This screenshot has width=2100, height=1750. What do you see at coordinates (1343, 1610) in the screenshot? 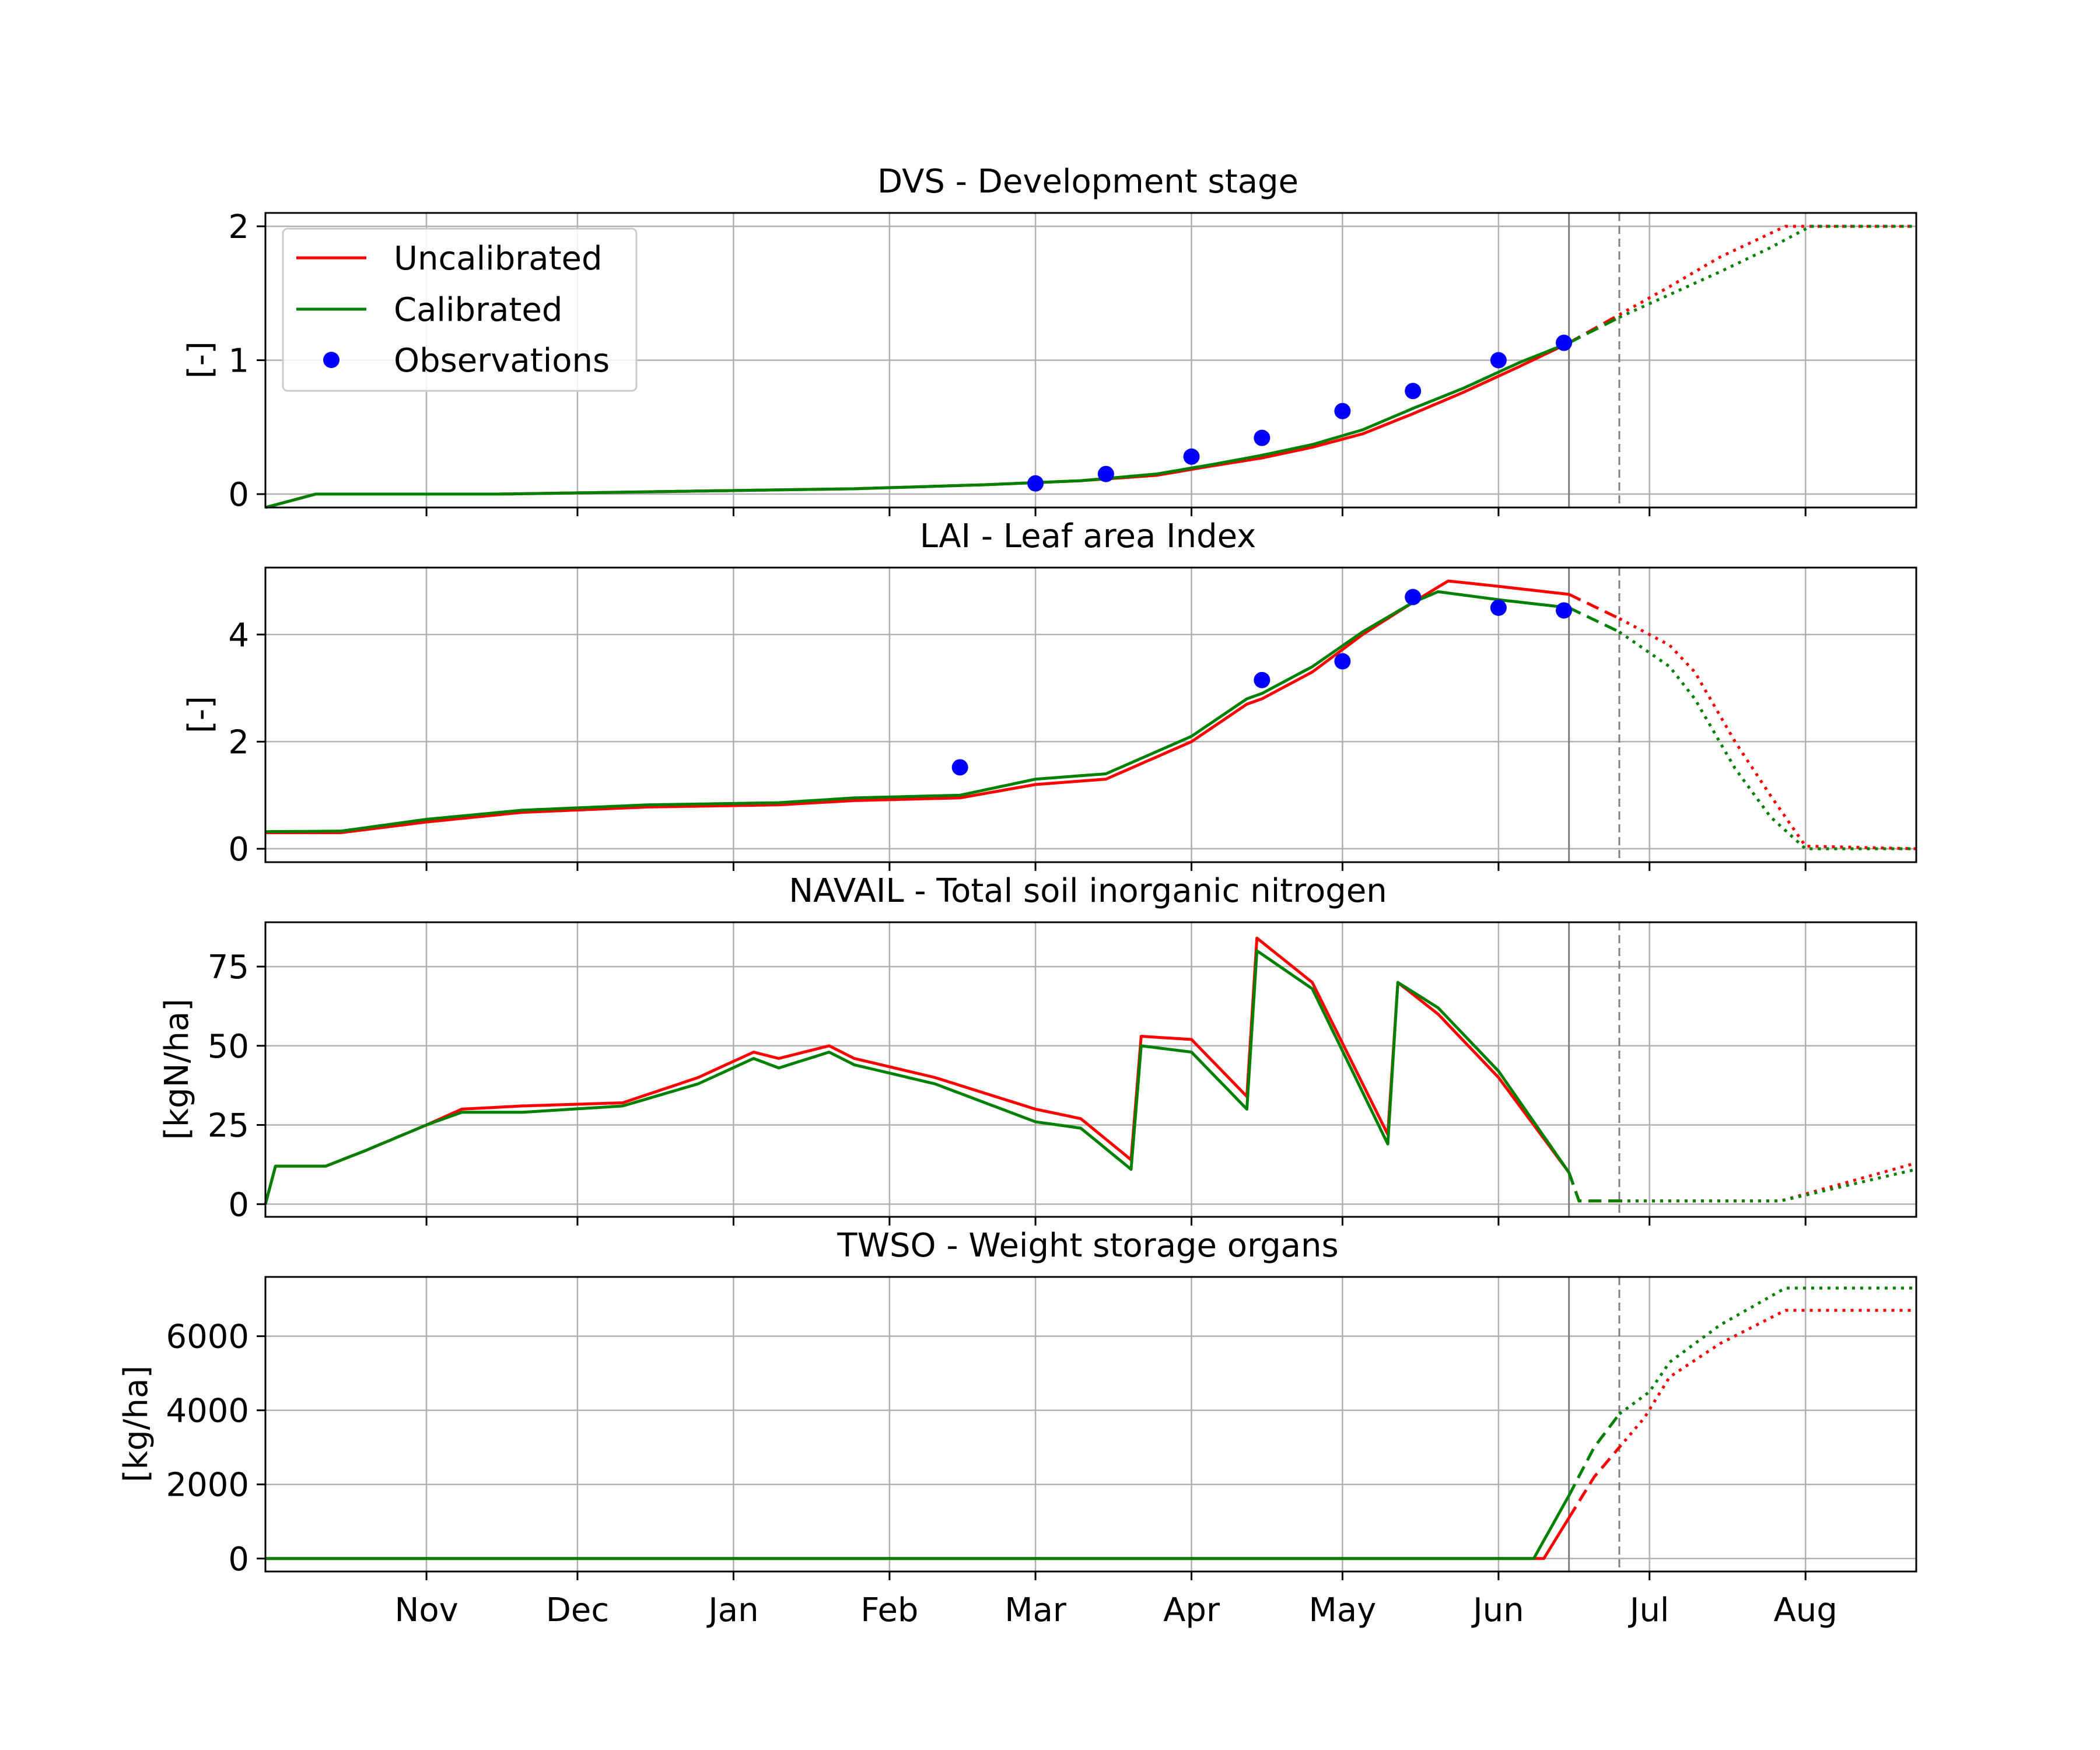
I see `x-tick-label: May` at bounding box center [1343, 1610].